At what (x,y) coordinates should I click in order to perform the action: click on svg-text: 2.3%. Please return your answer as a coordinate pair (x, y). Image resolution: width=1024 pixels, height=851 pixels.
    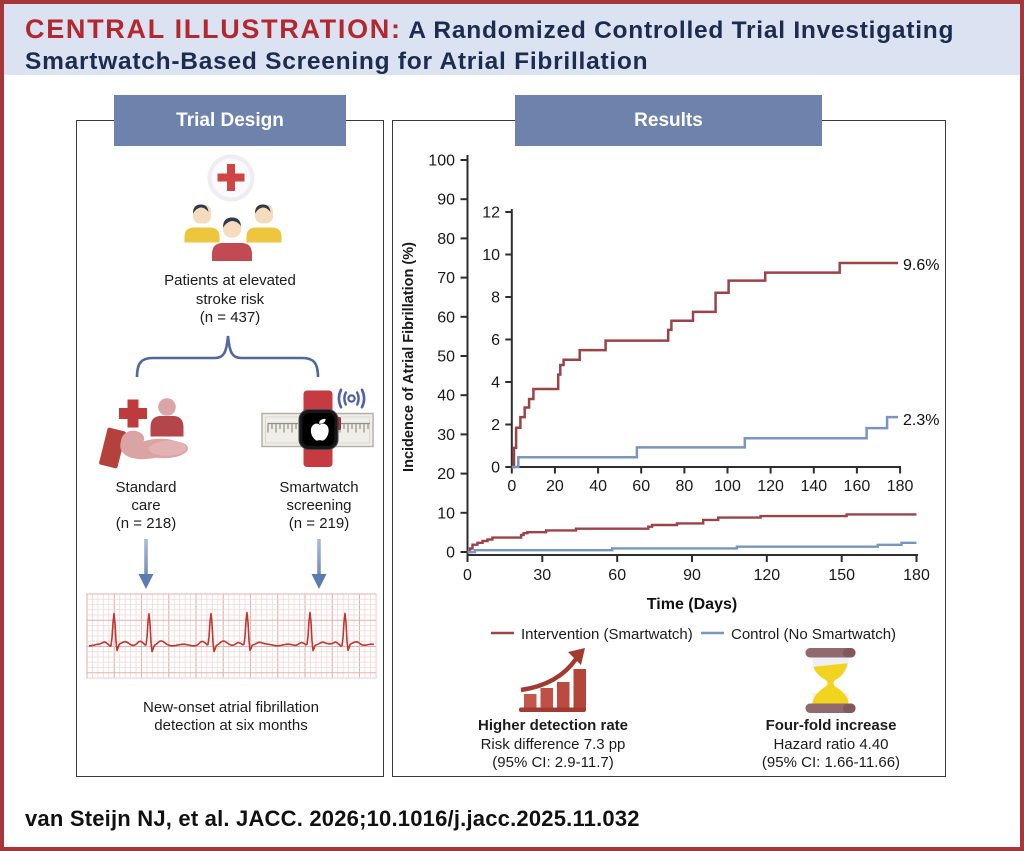
    Looking at the image, I should click on (921, 420).